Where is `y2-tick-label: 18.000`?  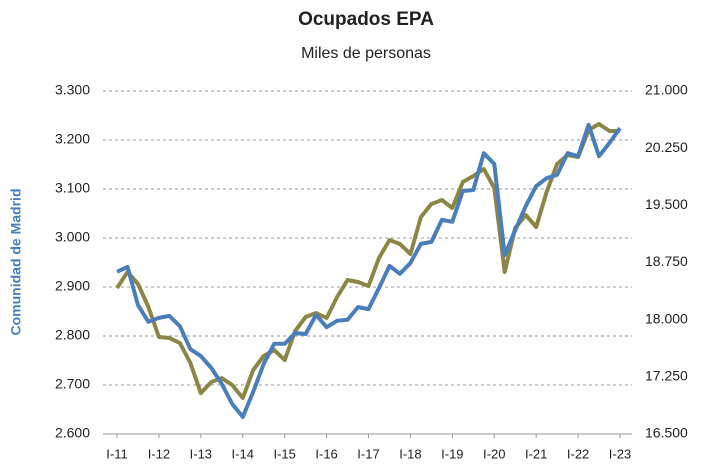 y2-tick-label: 18.000 is located at coordinates (666, 318).